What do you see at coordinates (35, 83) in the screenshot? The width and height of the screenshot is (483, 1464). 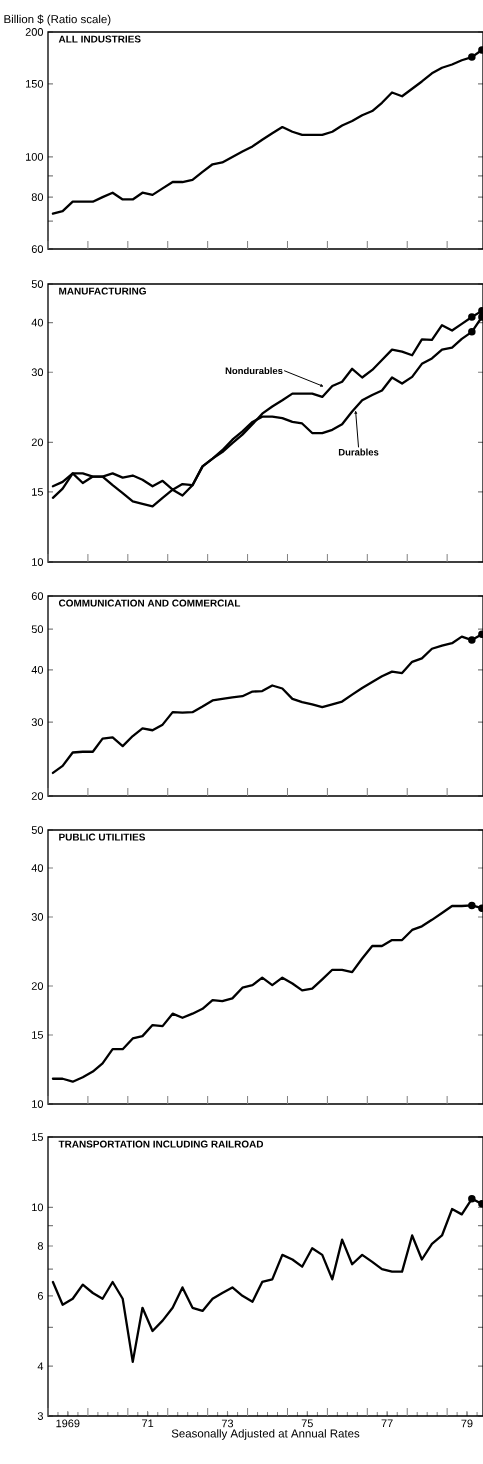 I see `y-tick-label: 150` at bounding box center [35, 83].